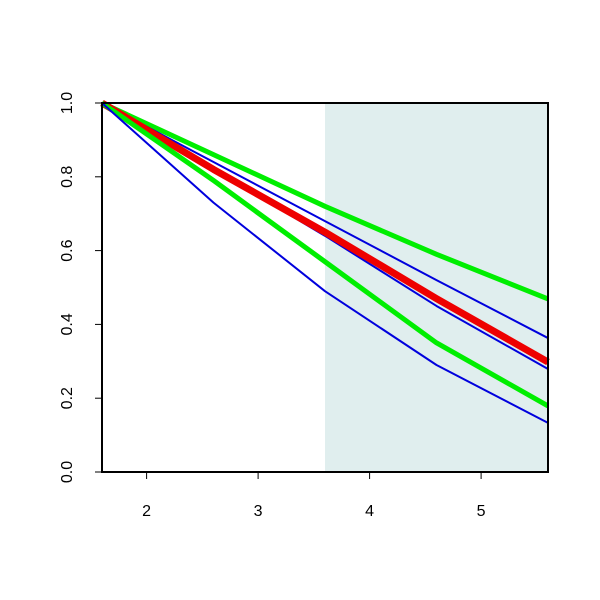 The image size is (600, 600). What do you see at coordinates (369, 511) in the screenshot?
I see `x-tick-label: 4` at bounding box center [369, 511].